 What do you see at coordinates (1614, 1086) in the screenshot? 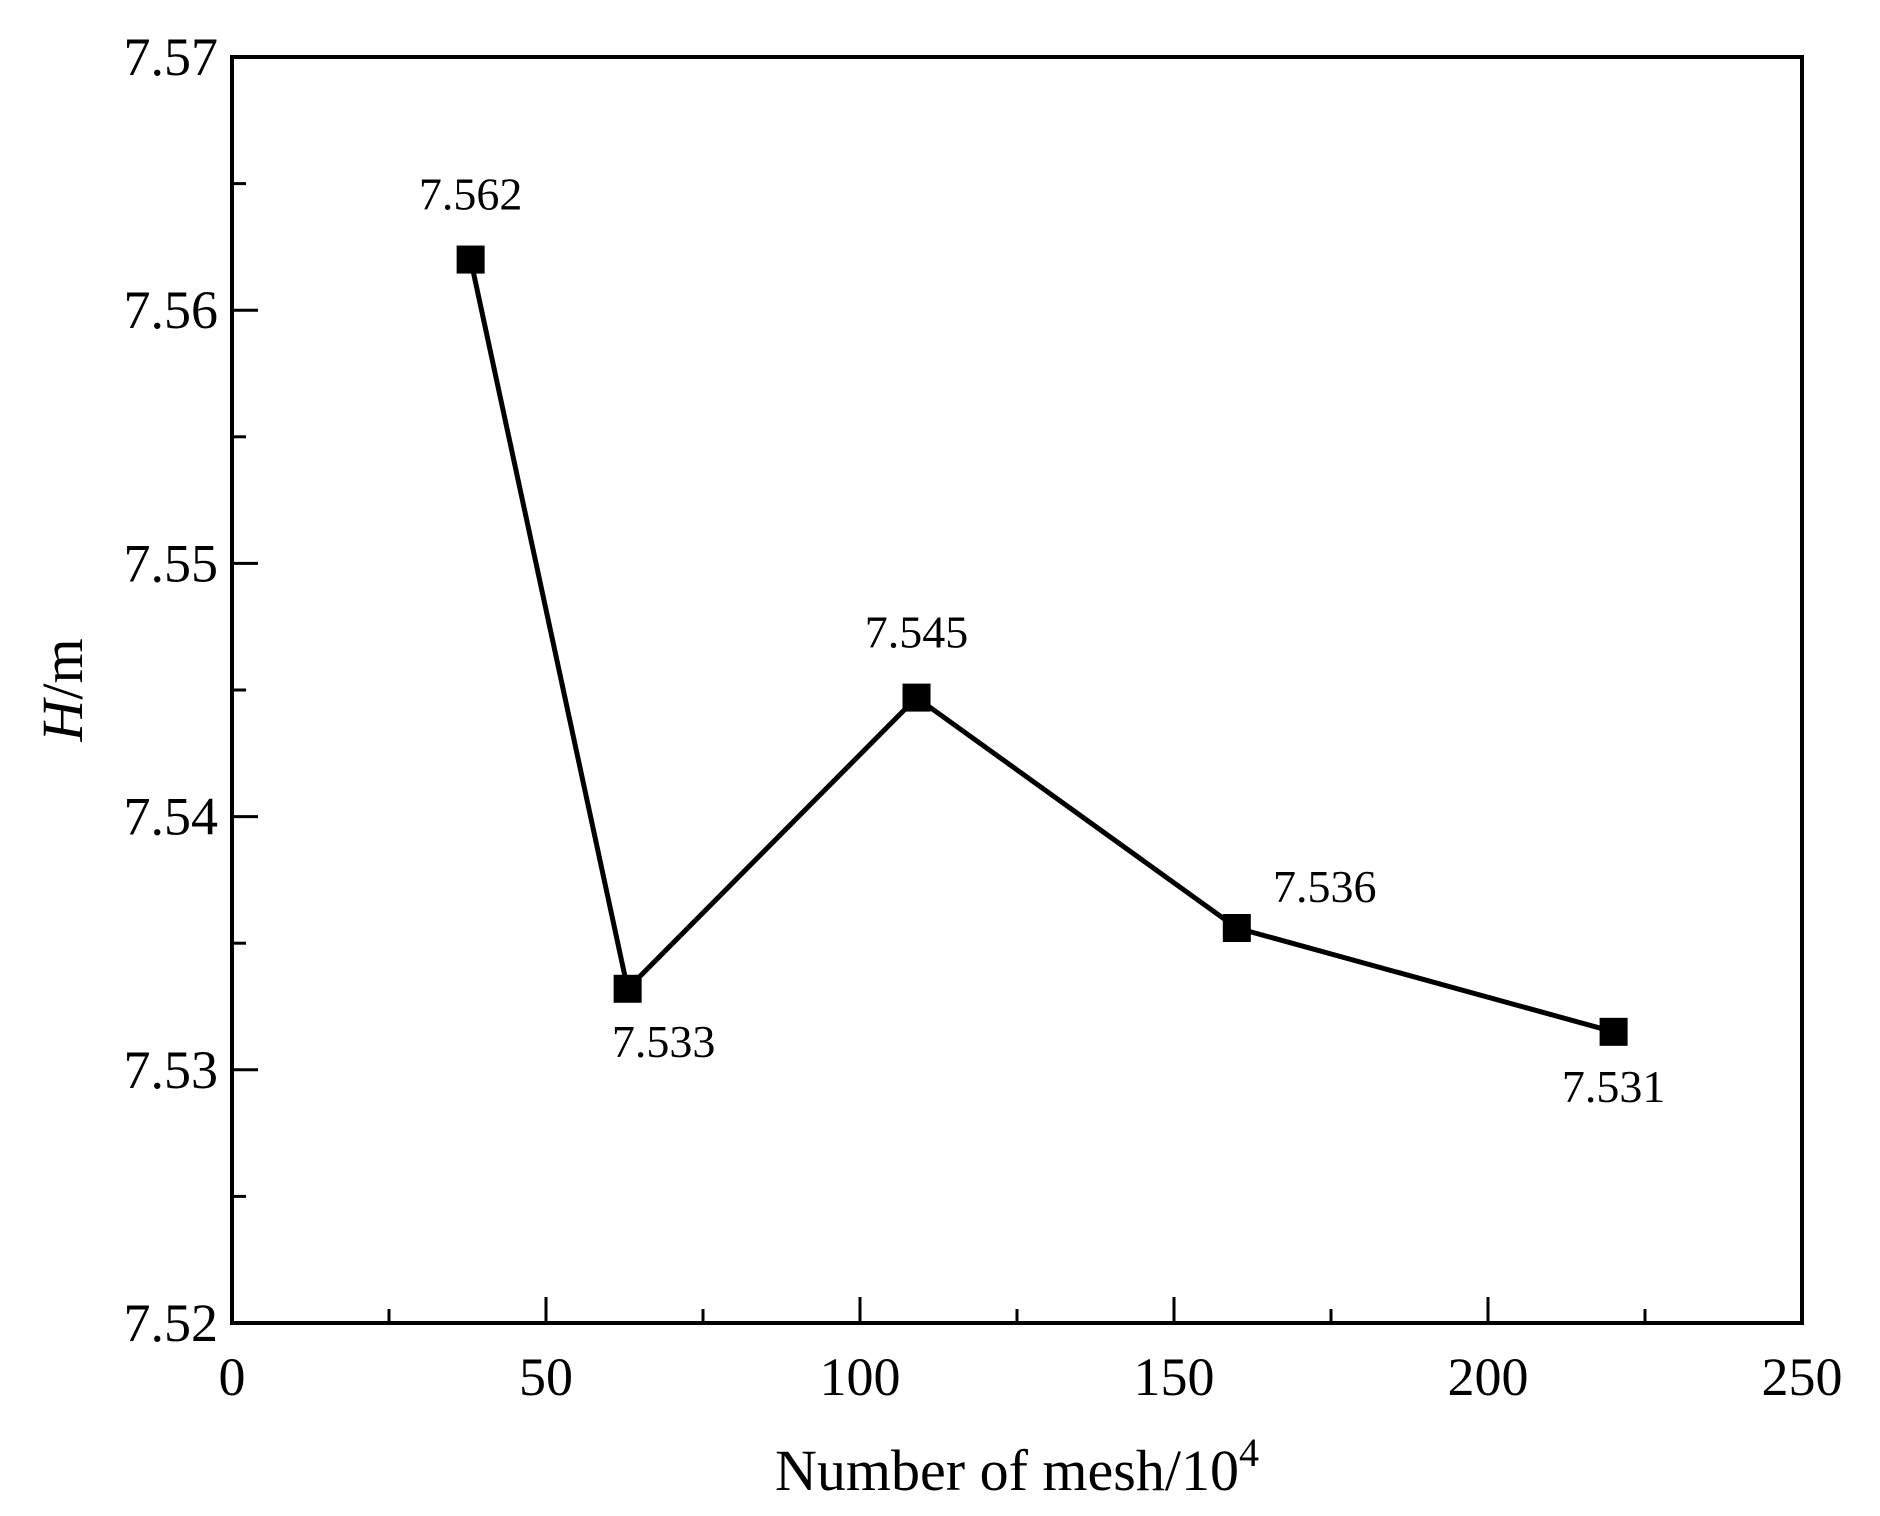
I see `data-label: 7.531` at bounding box center [1614, 1086].